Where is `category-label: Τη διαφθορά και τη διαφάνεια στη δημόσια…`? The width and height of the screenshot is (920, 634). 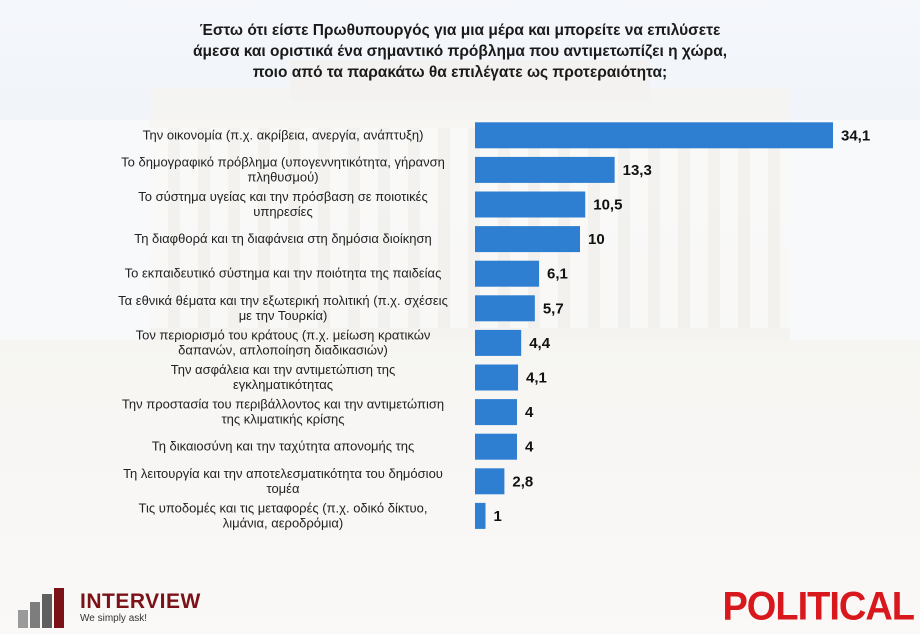
category-label: Τη διαφθορά και τη διαφάνεια στη δημόσια… is located at coordinates (283, 238).